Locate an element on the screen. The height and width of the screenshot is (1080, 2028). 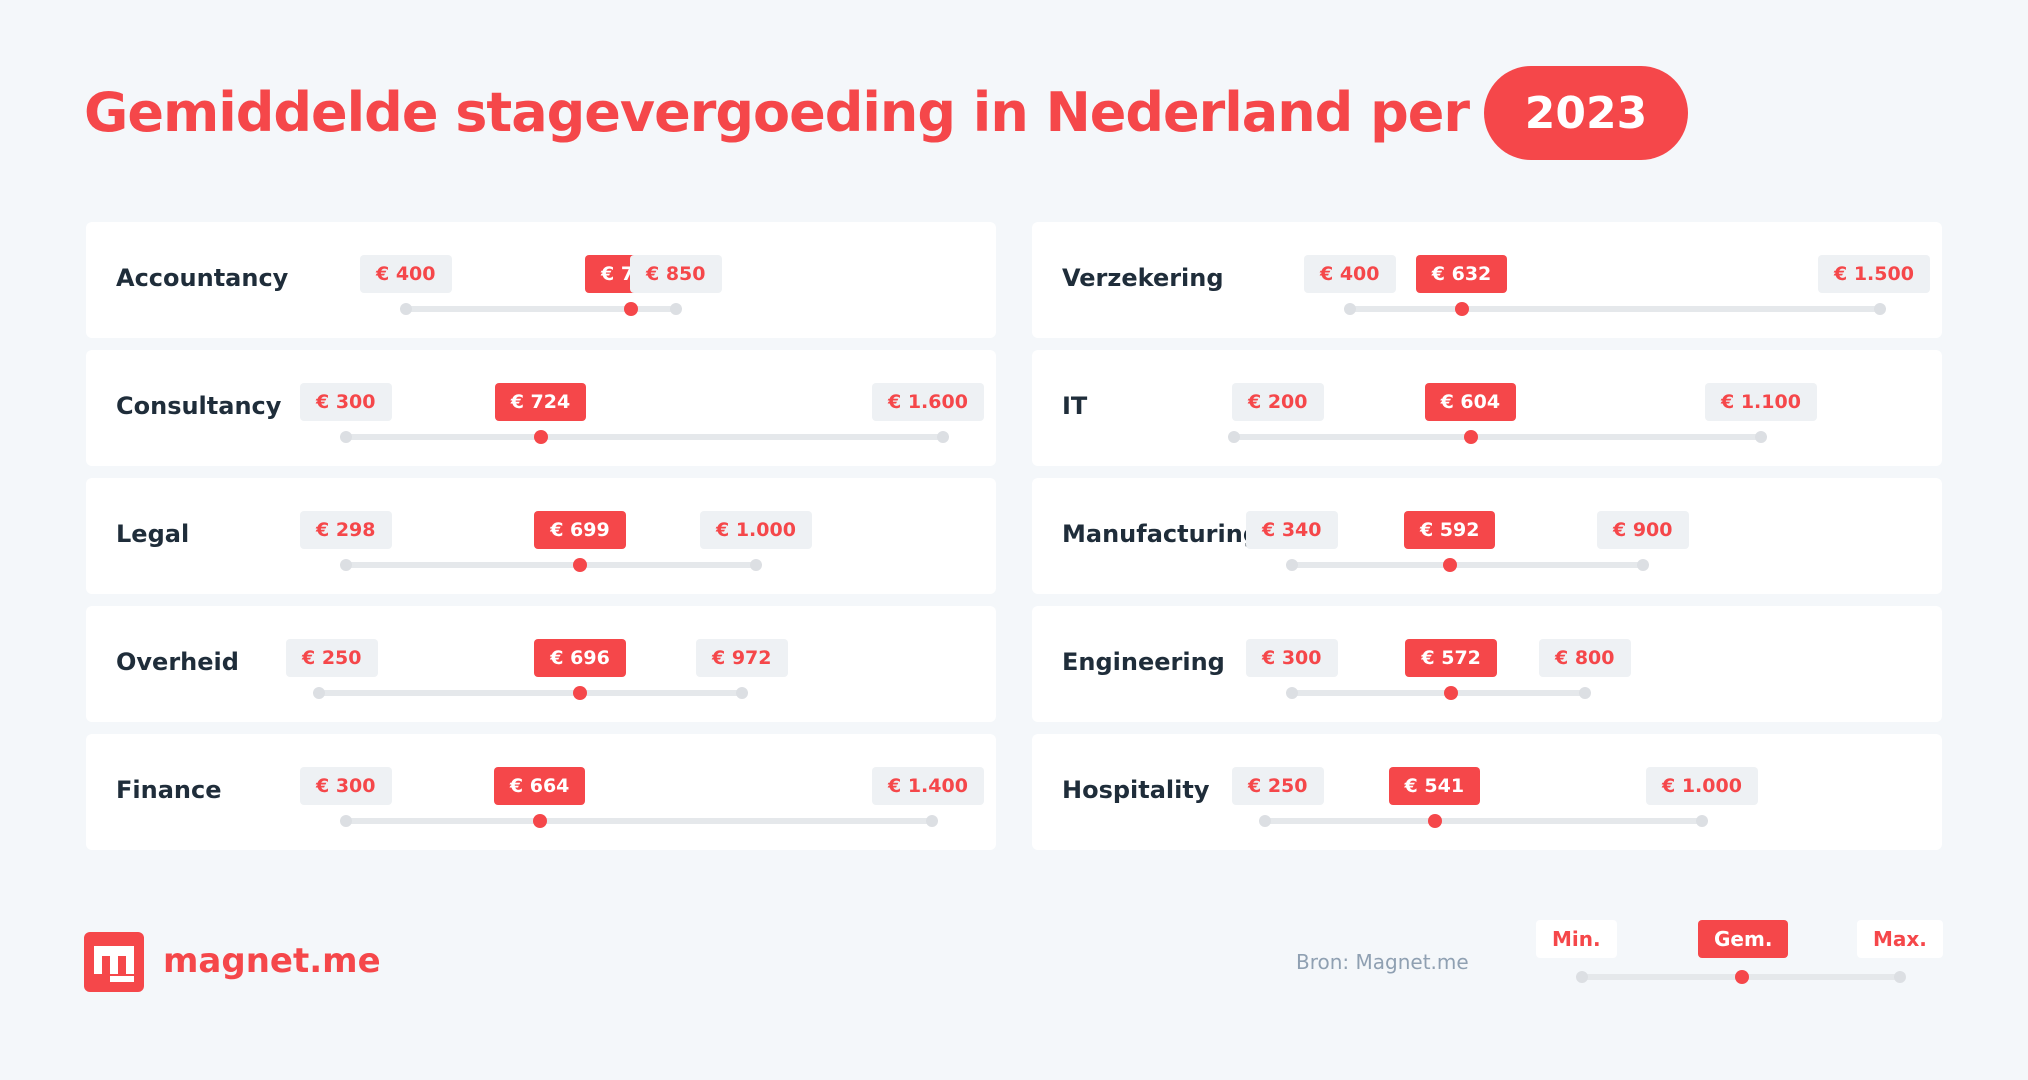
sector-card: IT € 200 € 604 € 1.100 is located at coordinates (1487, 408).